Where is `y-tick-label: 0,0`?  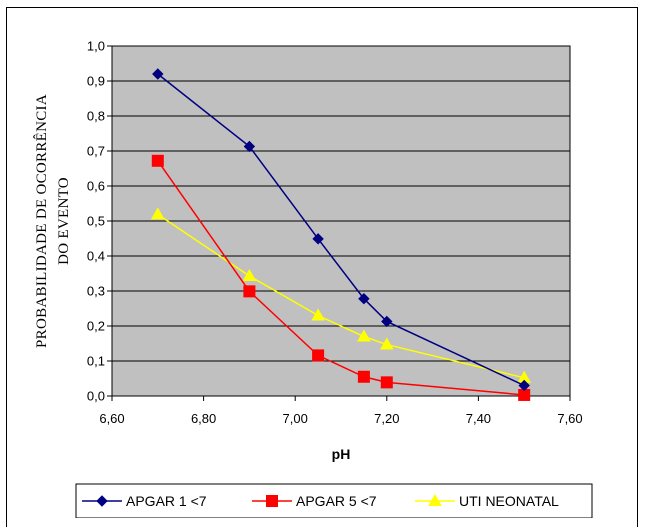 y-tick-label: 0,0 is located at coordinates (96, 396).